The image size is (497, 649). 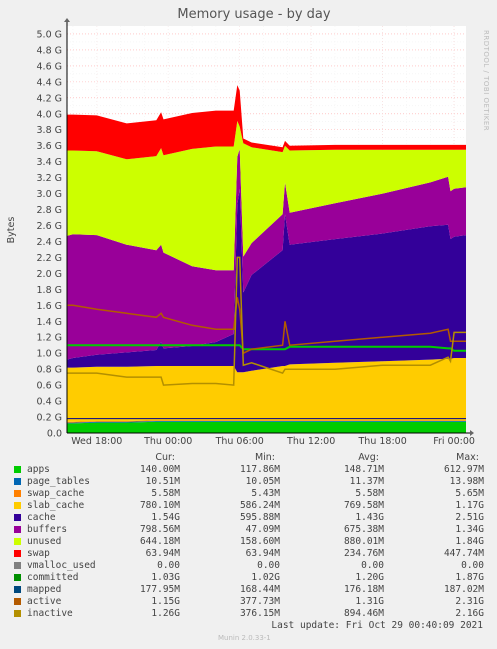 What do you see at coordinates (50, 386) in the screenshot?
I see `y-tick-label: 0.6 G` at bounding box center [50, 386].